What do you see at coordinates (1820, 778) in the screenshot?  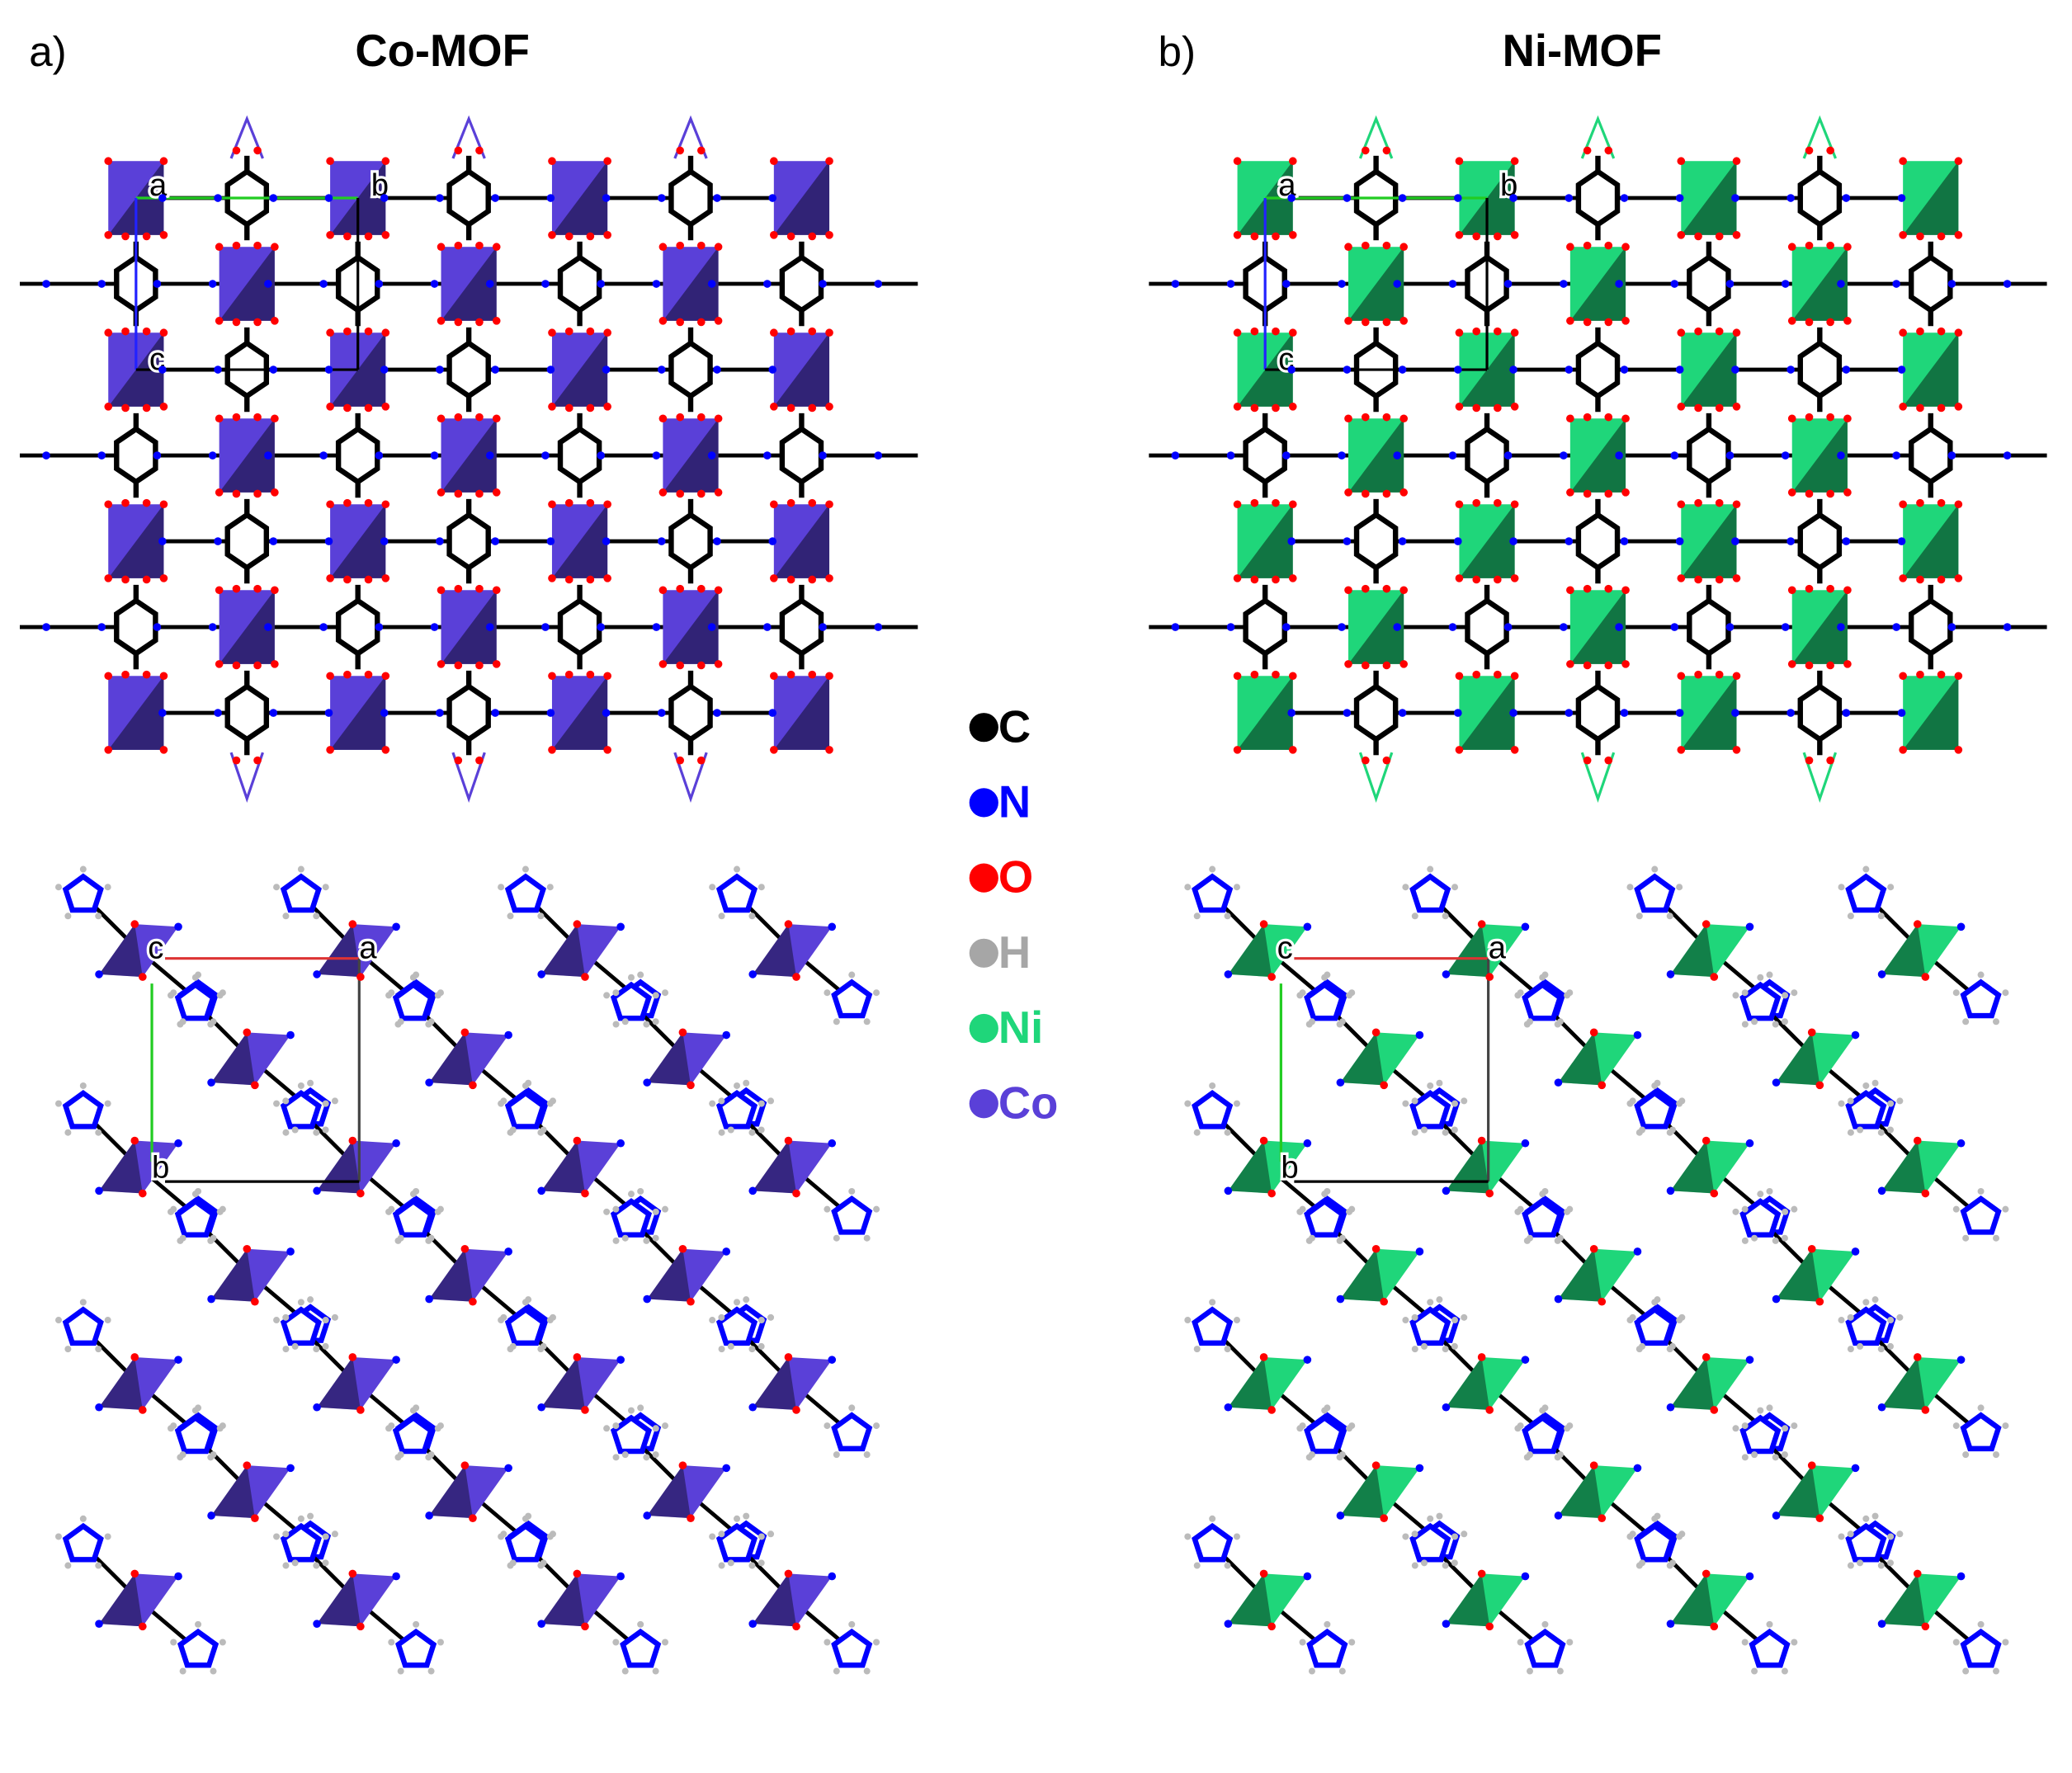 I see `loop` at bounding box center [1820, 778].